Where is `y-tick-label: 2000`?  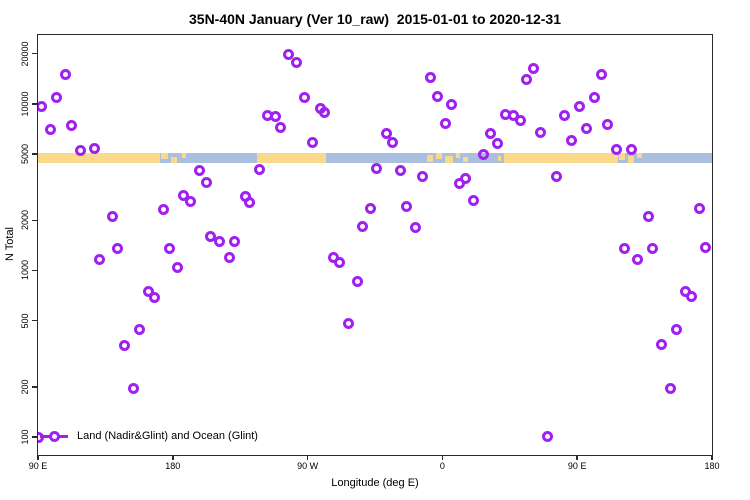 y-tick-label: 2000 is located at coordinates (25, 220).